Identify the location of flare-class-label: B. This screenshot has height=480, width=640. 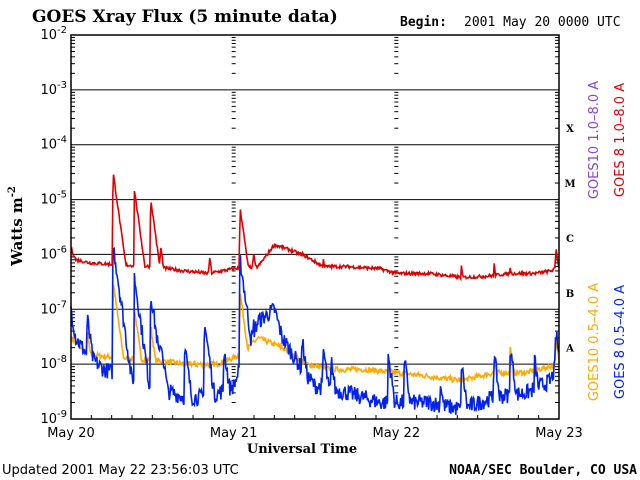
(570, 294).